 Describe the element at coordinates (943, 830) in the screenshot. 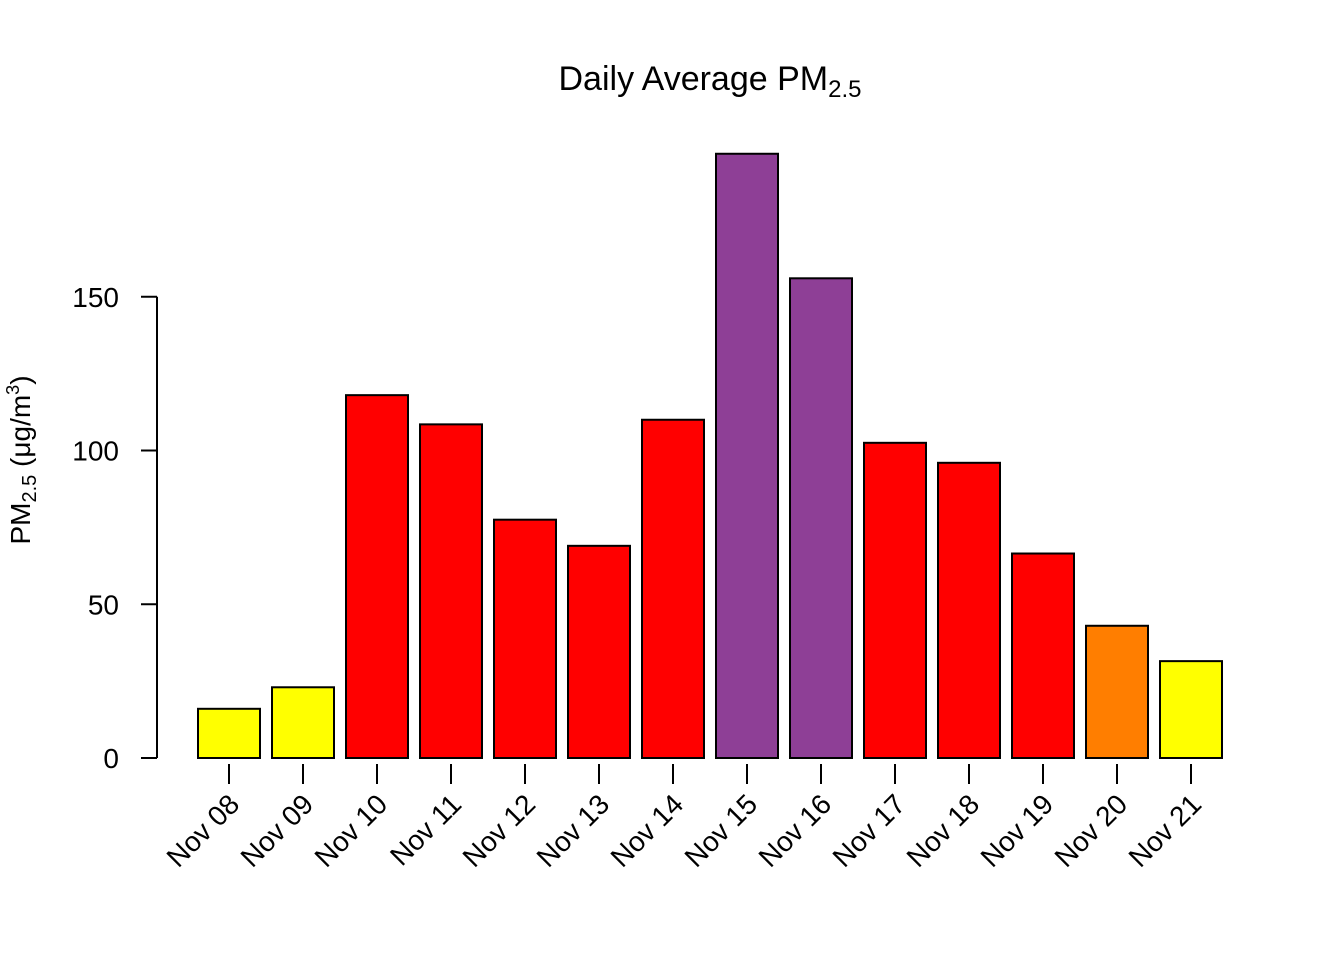

I see `x-tick-label: Nov 18` at that location.